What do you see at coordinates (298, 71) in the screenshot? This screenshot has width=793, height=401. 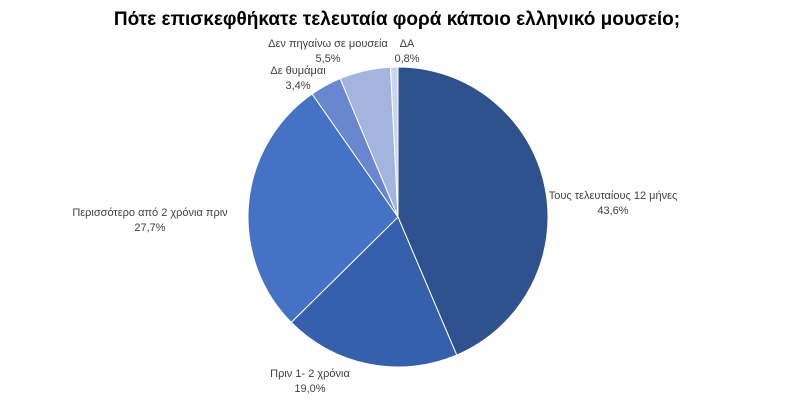 I see `slice-label: Δε θυμάμαι` at bounding box center [298, 71].